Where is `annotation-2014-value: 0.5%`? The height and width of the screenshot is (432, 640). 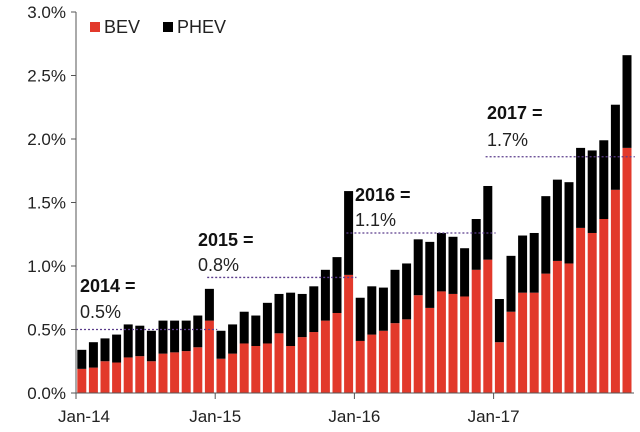 annotation-2014-value: 0.5% is located at coordinates (100, 312).